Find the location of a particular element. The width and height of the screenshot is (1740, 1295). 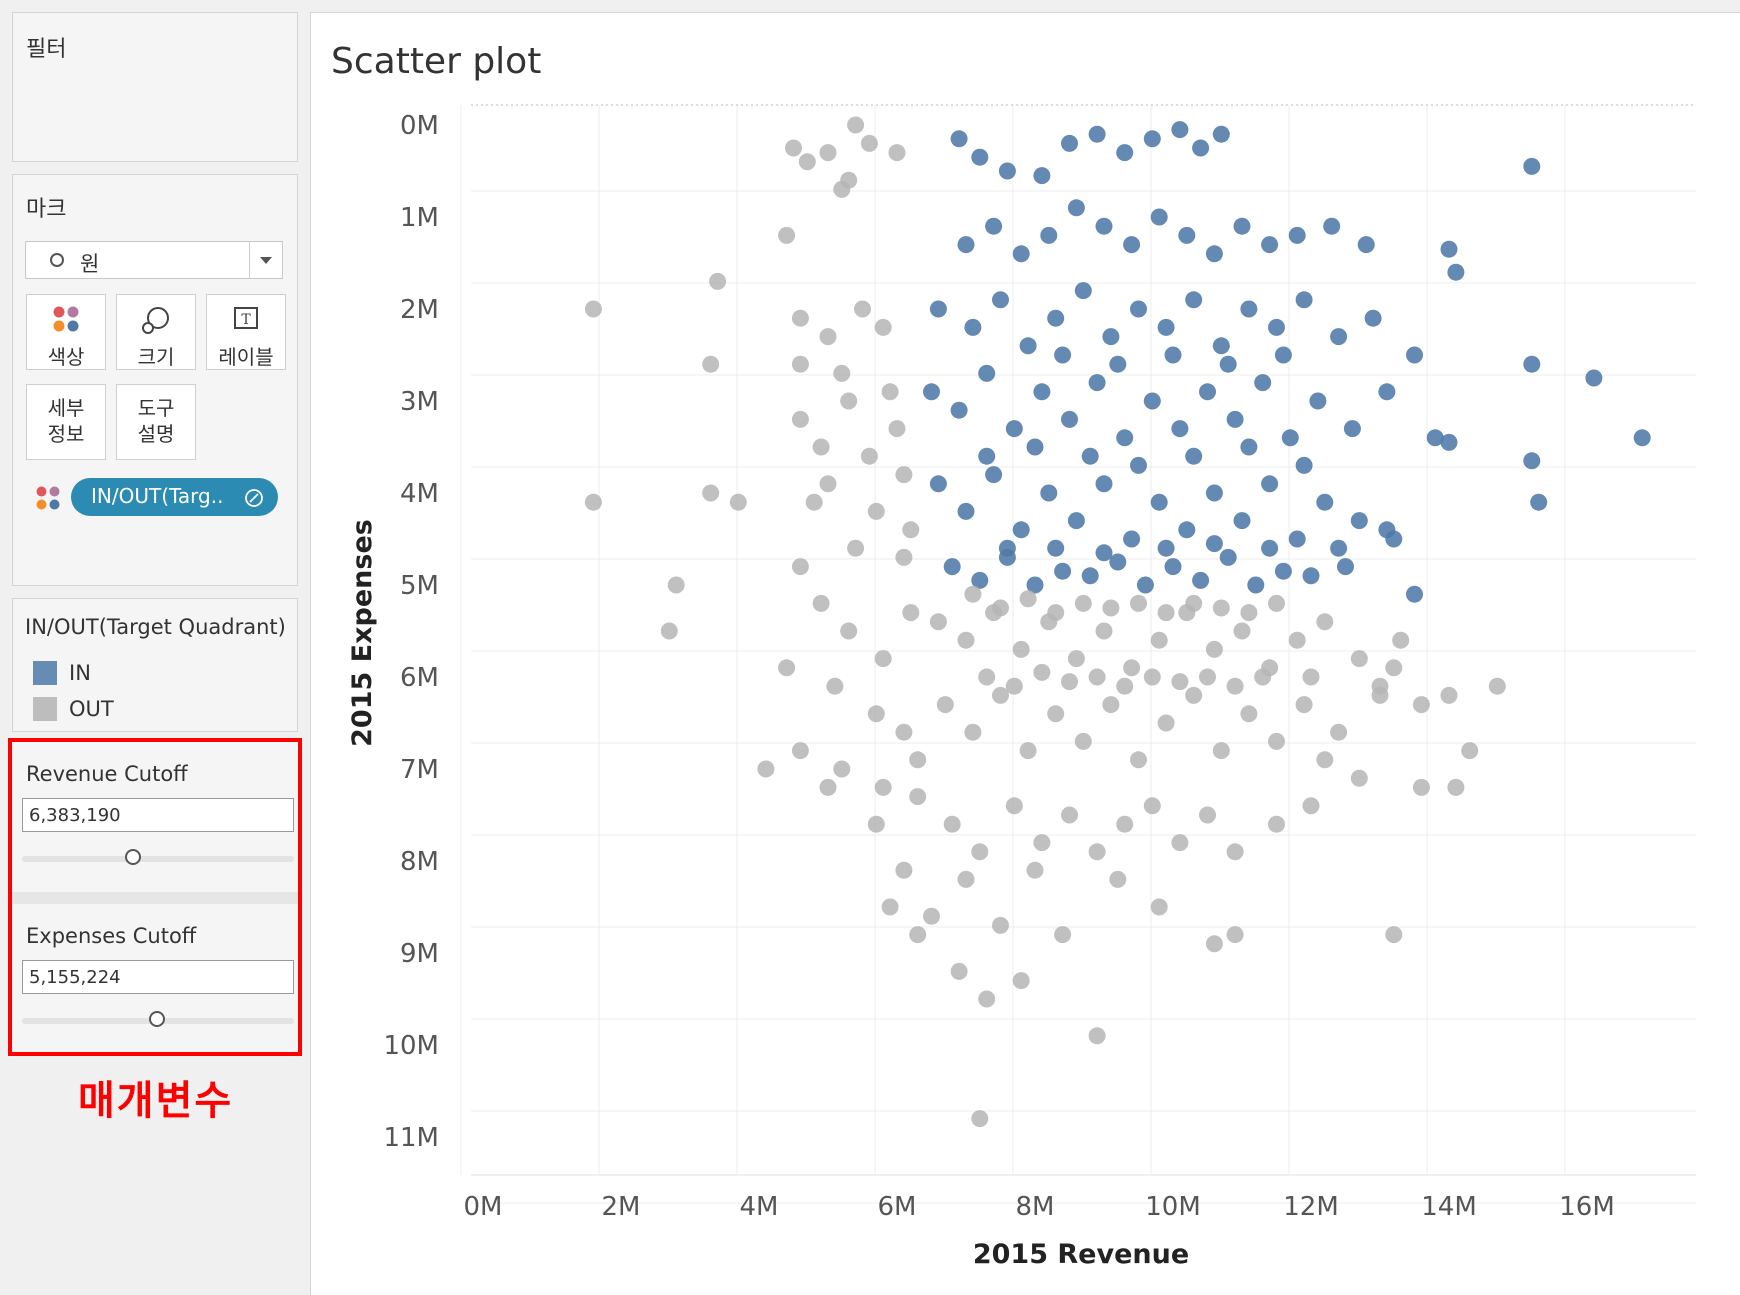

tooltip-button: 도구 설명 is located at coordinates (156, 422).